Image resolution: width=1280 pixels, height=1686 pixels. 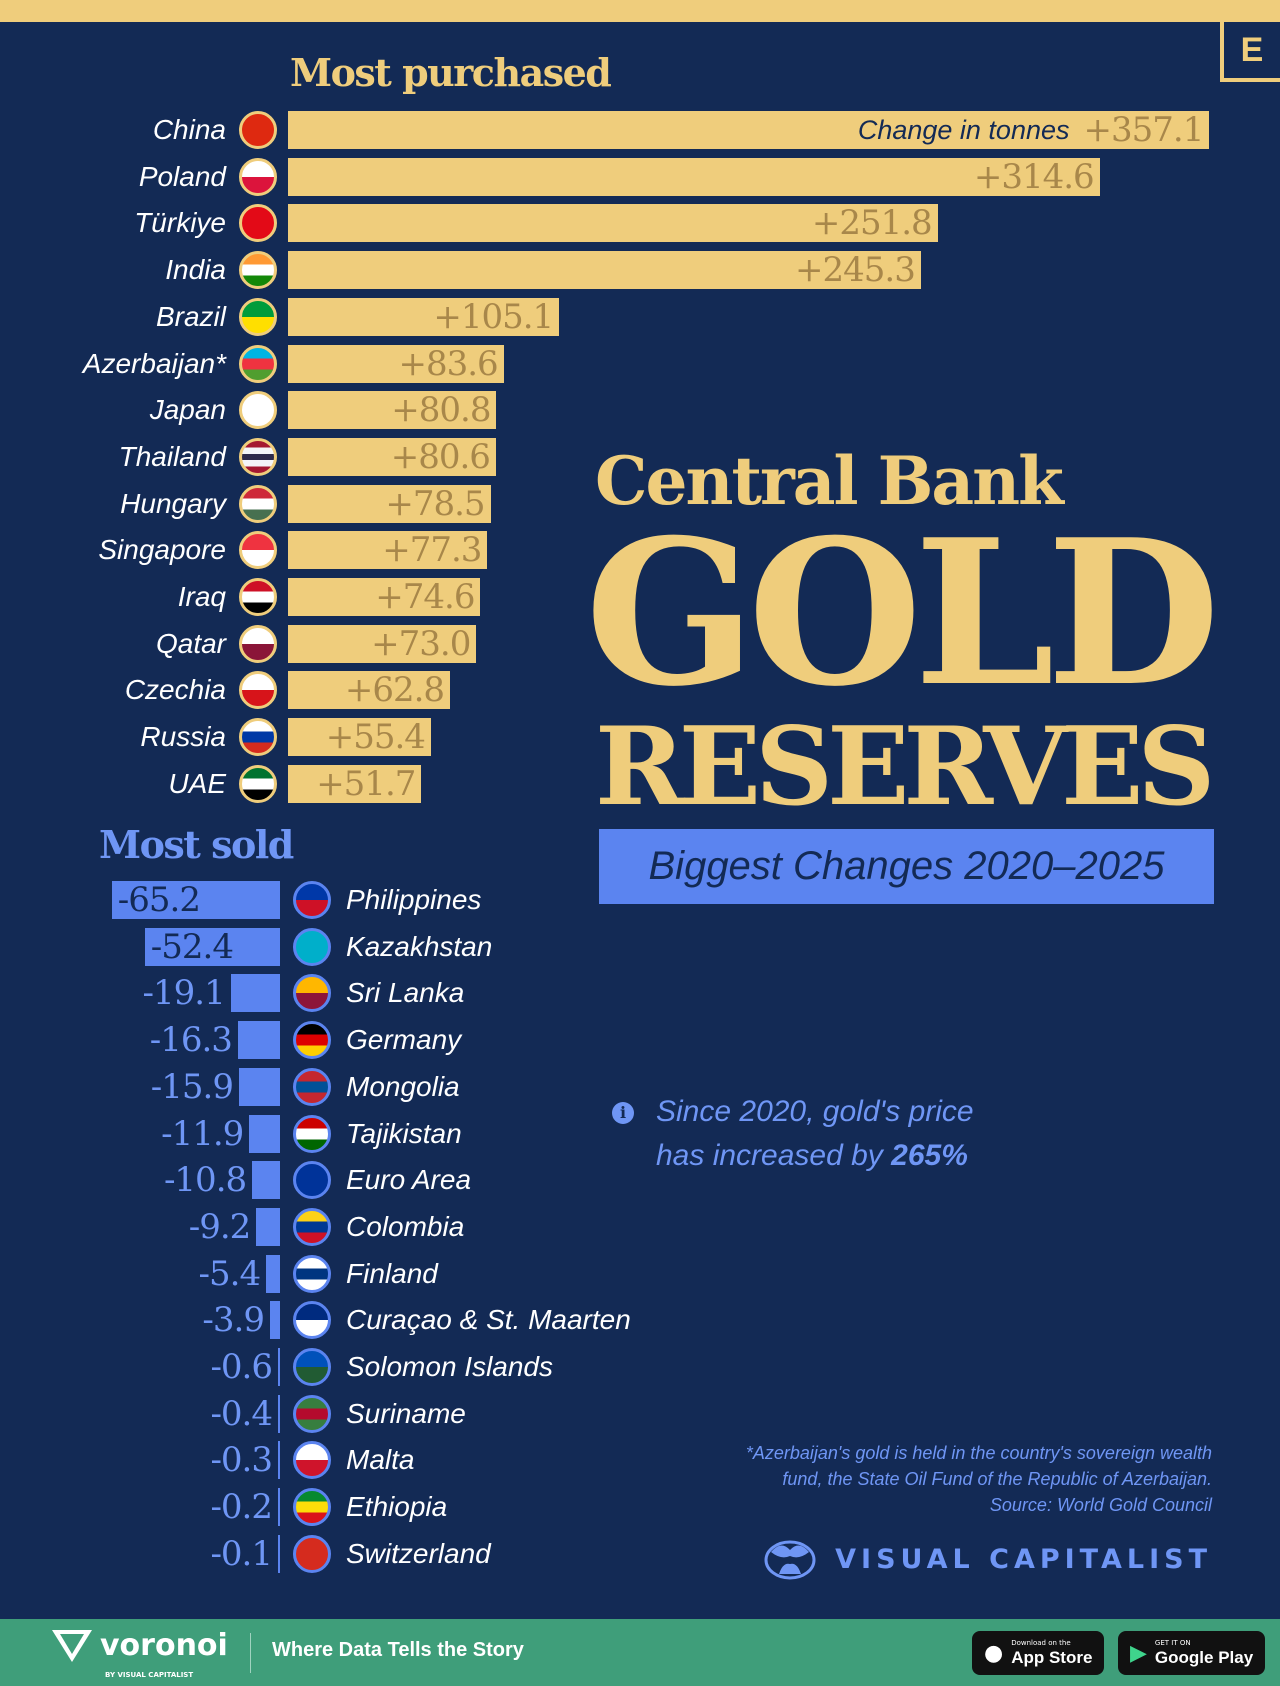 What do you see at coordinates (640, 993) in the screenshot?
I see `sold-row: -19.1 Sri Lanka` at bounding box center [640, 993].